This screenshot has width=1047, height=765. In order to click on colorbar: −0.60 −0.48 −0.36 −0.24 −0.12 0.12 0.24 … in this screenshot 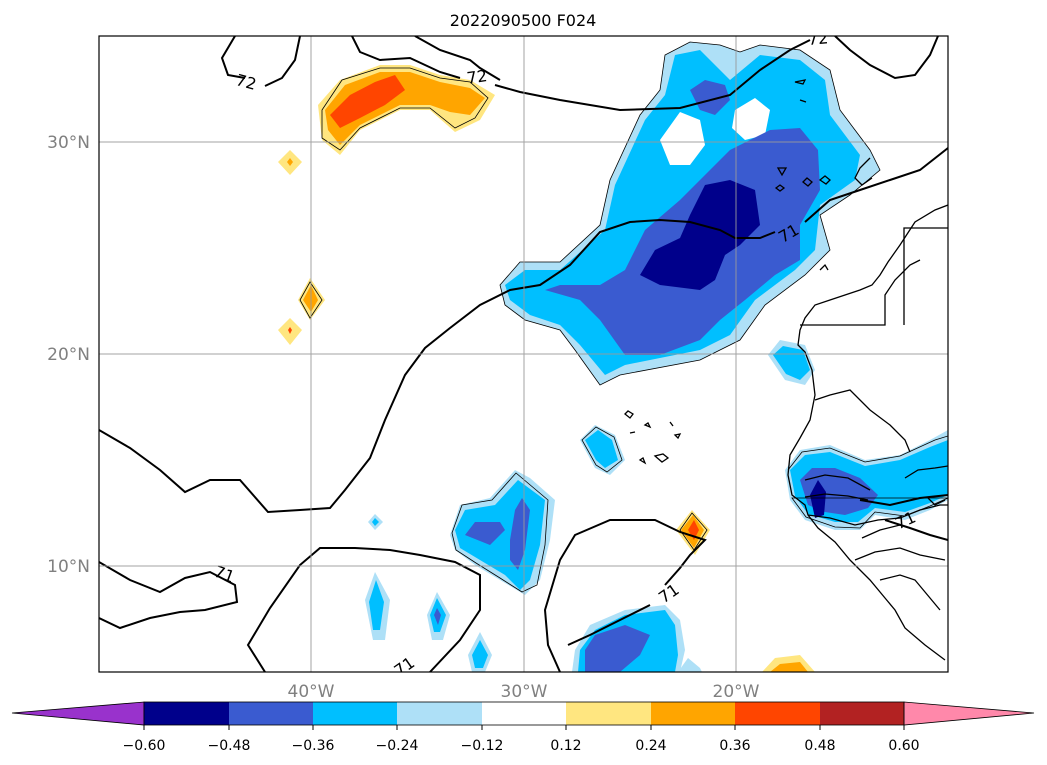, I will do `click(523, 727)`.